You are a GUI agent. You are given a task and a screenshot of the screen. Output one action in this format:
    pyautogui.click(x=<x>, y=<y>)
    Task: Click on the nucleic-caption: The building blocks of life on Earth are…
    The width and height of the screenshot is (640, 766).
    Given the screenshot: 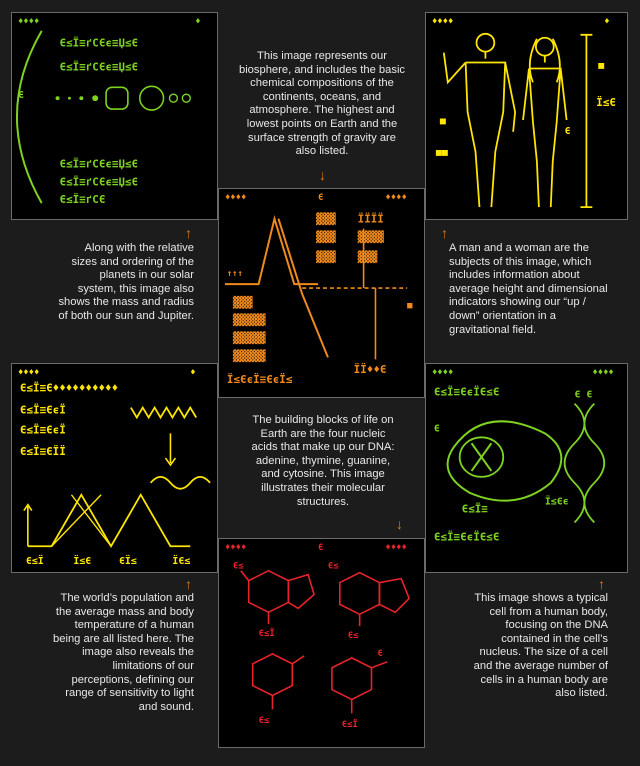 What is the action you would take?
    pyautogui.click(x=323, y=461)
    